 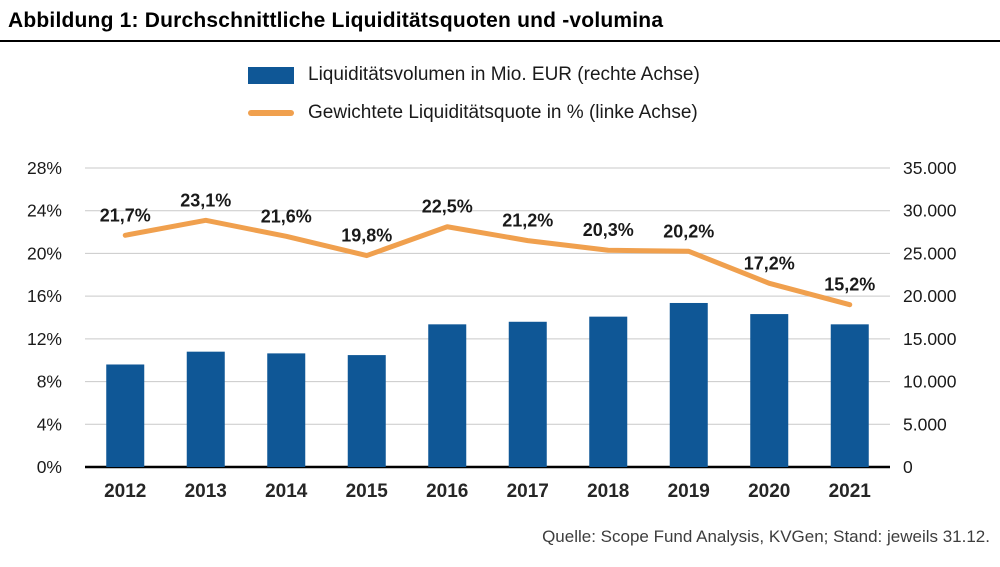 I want to click on x-axis-category-label: 2014, so click(x=286, y=491).